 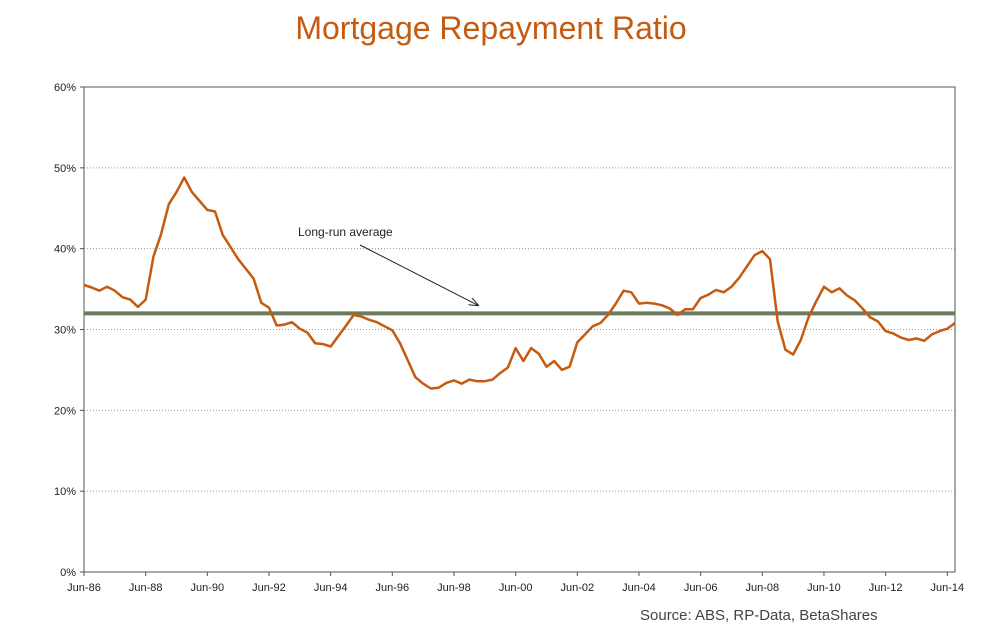 I want to click on annotations: Long-run average, so click(x=388, y=265).